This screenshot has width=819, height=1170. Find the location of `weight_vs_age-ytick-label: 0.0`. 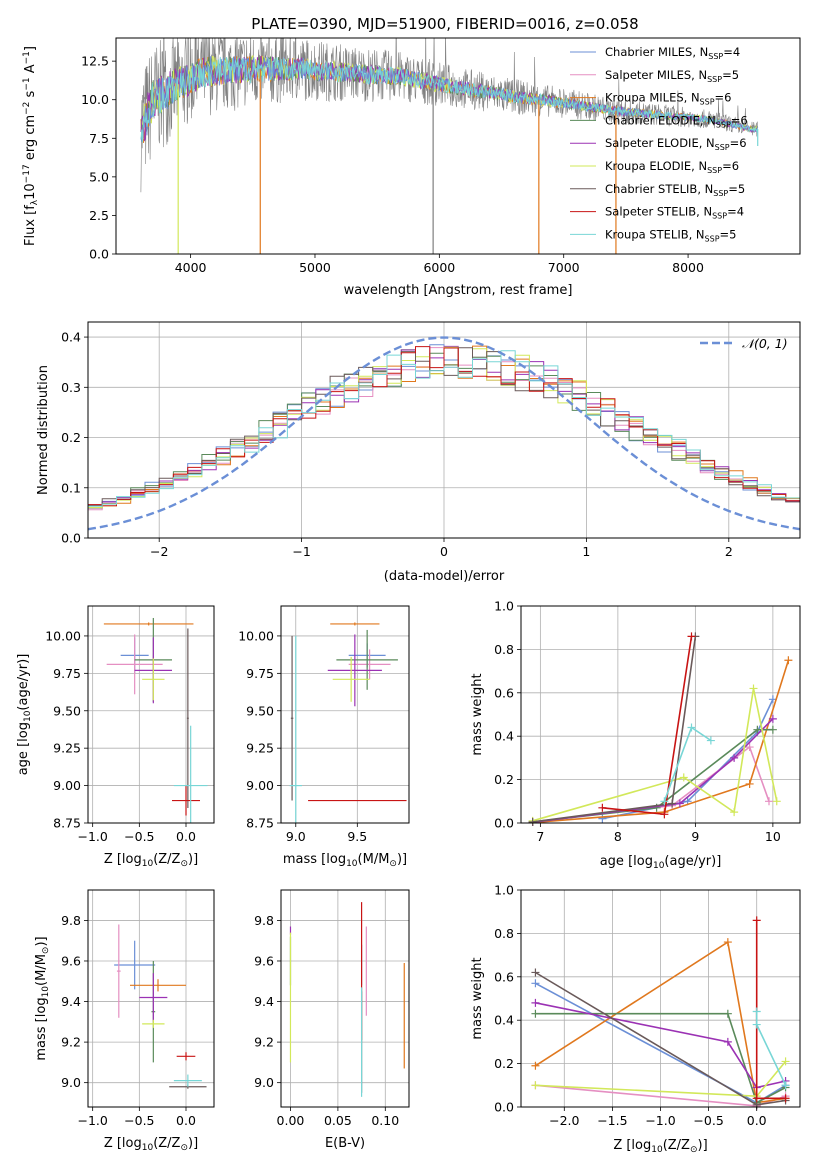

weight_vs_age-ytick-label: 0.0 is located at coordinates (504, 823).